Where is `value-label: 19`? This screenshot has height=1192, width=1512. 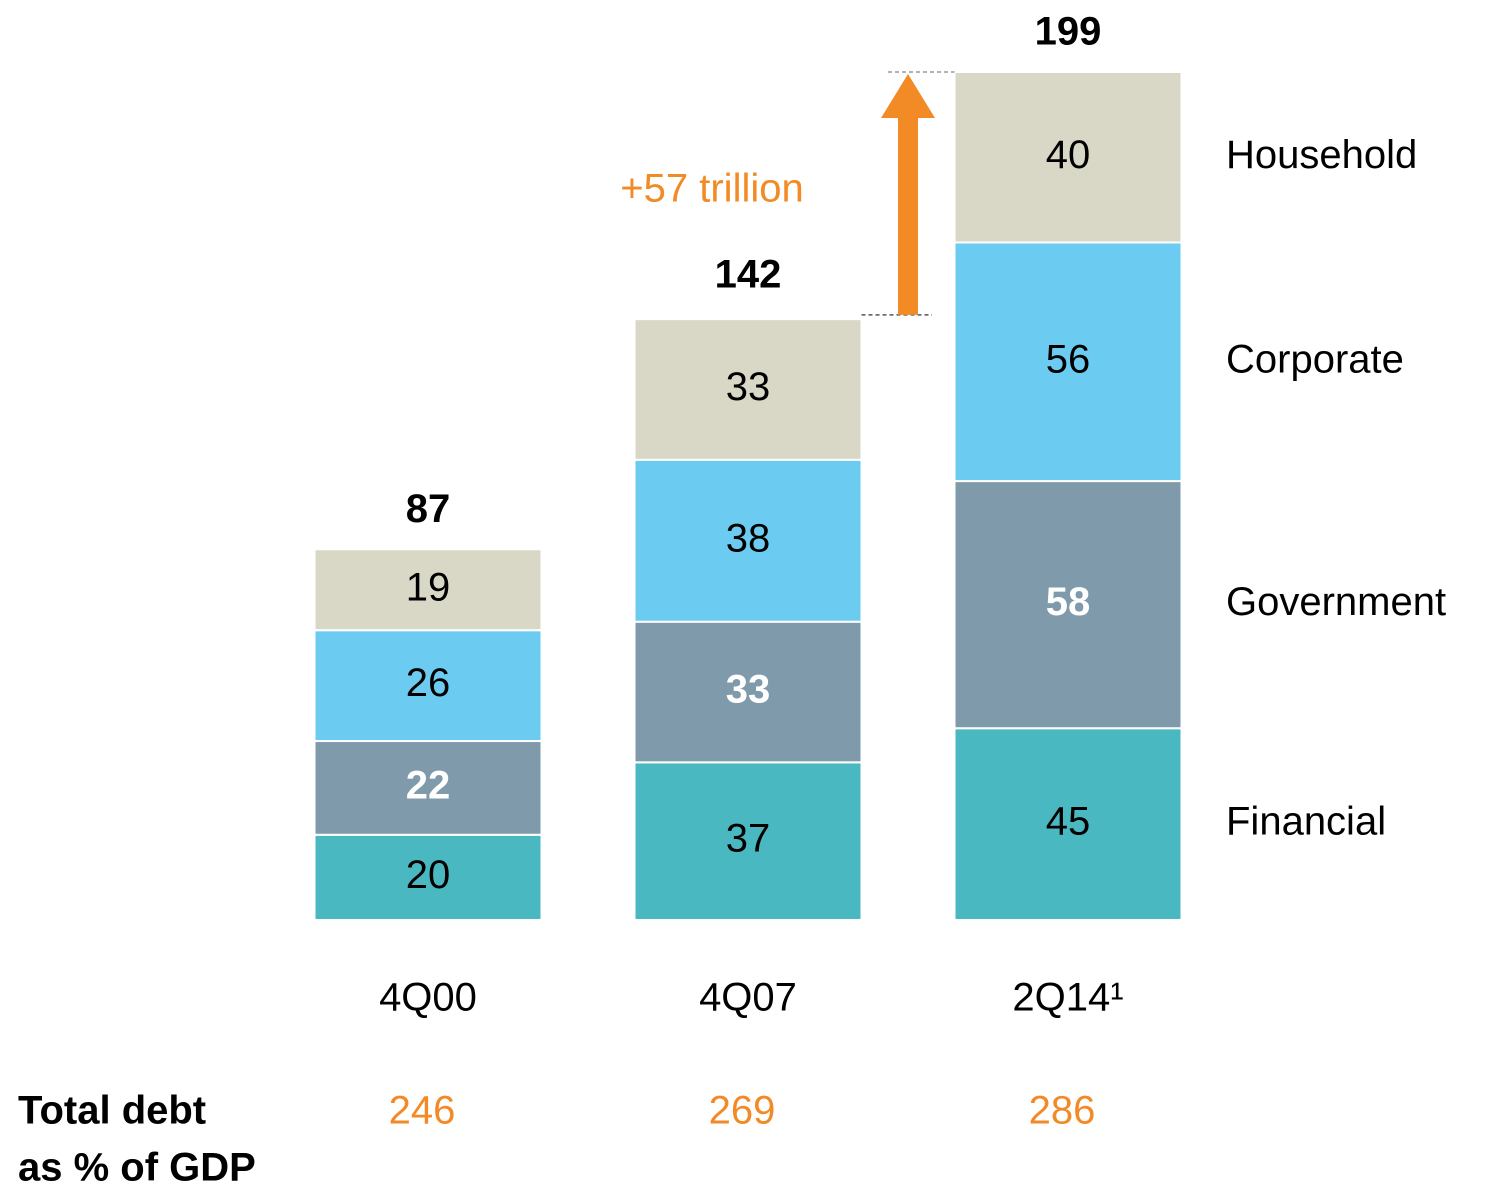 value-label: 19 is located at coordinates (428, 587).